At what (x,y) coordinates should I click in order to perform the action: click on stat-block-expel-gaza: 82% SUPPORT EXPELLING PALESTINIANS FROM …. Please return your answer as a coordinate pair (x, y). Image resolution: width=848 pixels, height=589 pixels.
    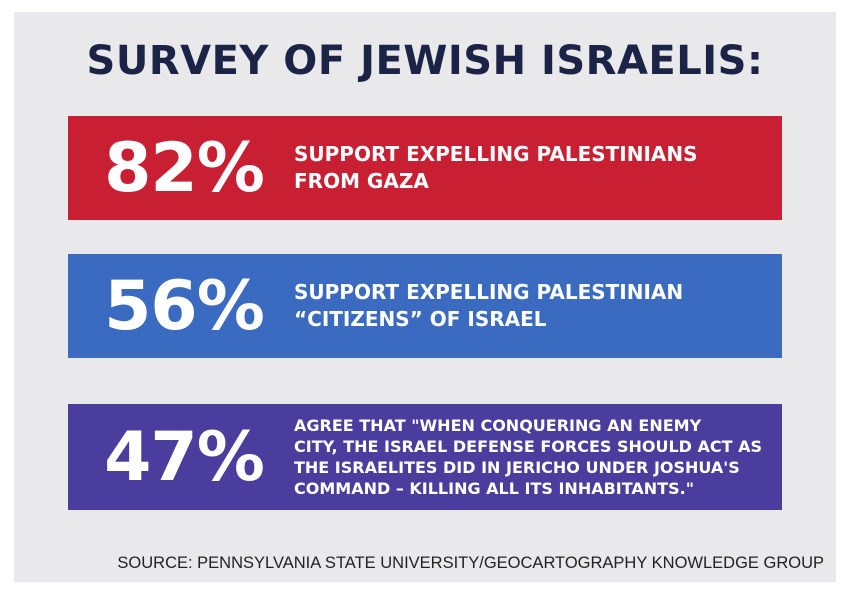
    Looking at the image, I should click on (425, 168).